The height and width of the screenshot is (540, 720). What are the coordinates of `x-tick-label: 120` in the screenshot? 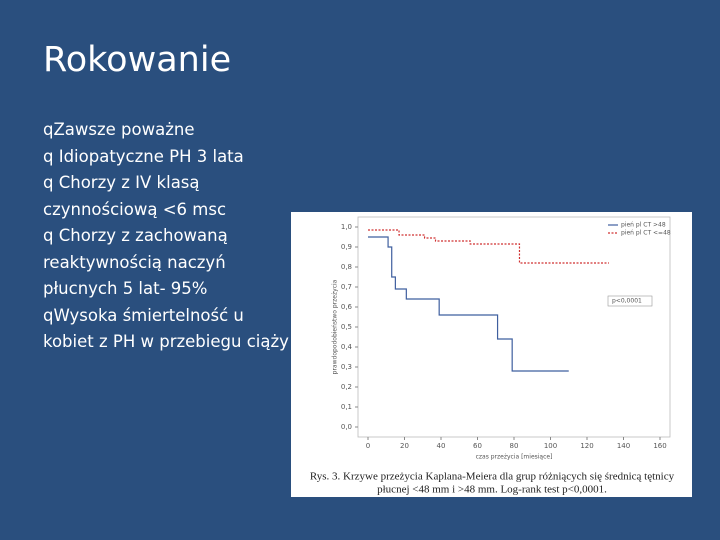 It's located at (586, 446).